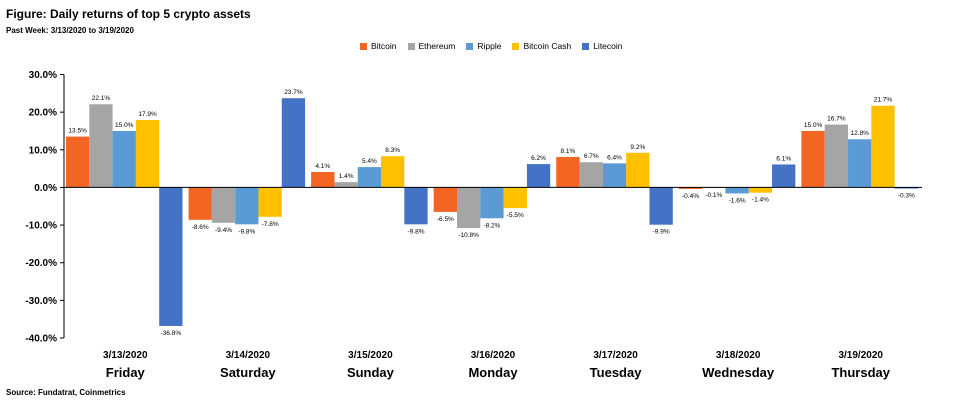 This screenshot has height=406, width=975. I want to click on x-date-label: 3/13/2020, so click(125, 355).